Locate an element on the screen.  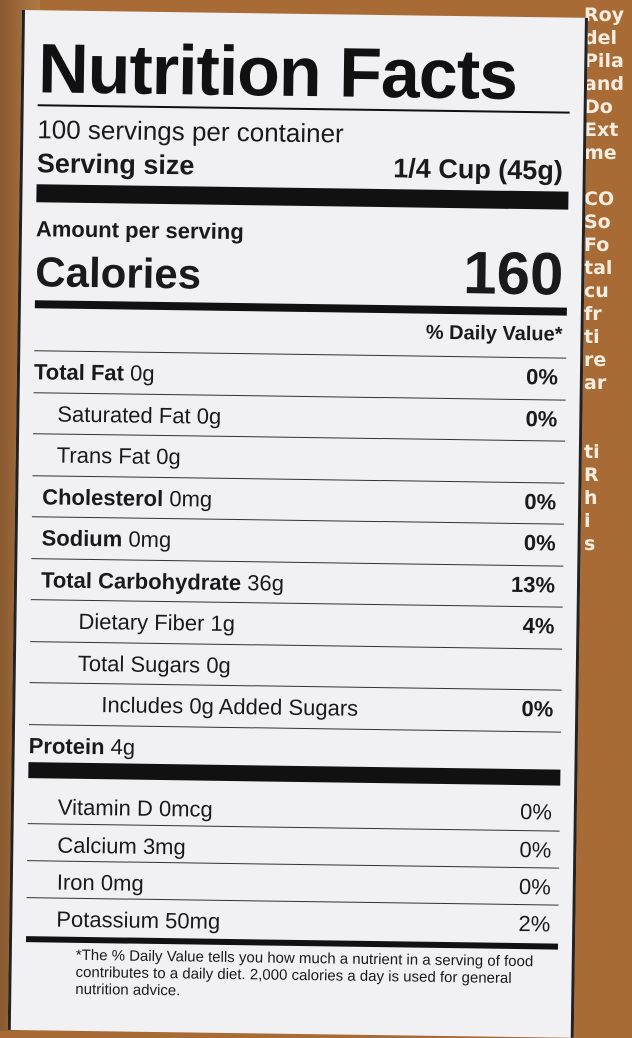
nutrient-amount: 36g is located at coordinates (265, 583).